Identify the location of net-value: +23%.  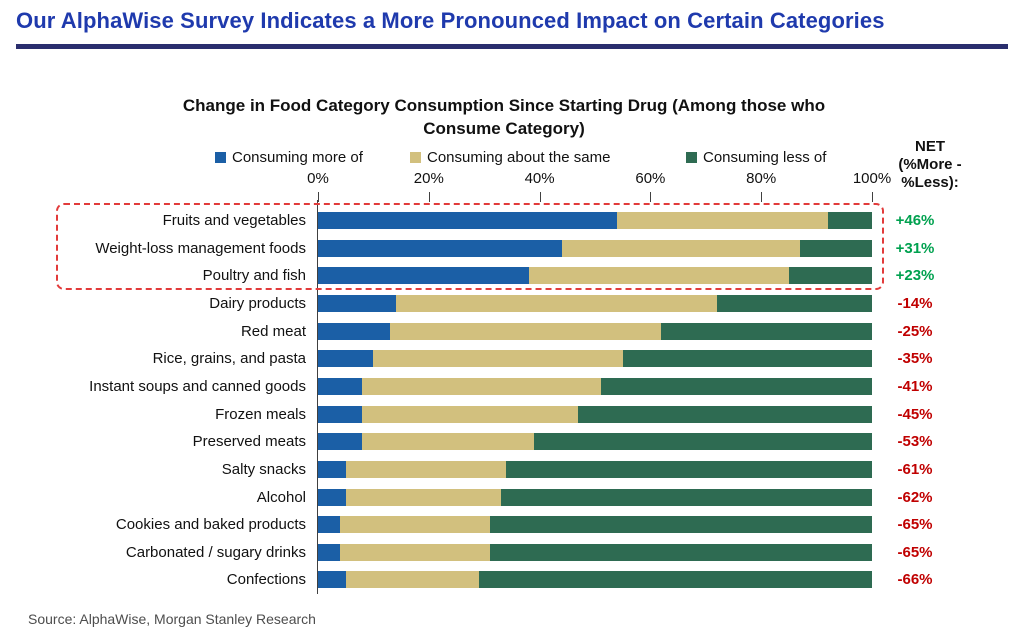
(915, 276).